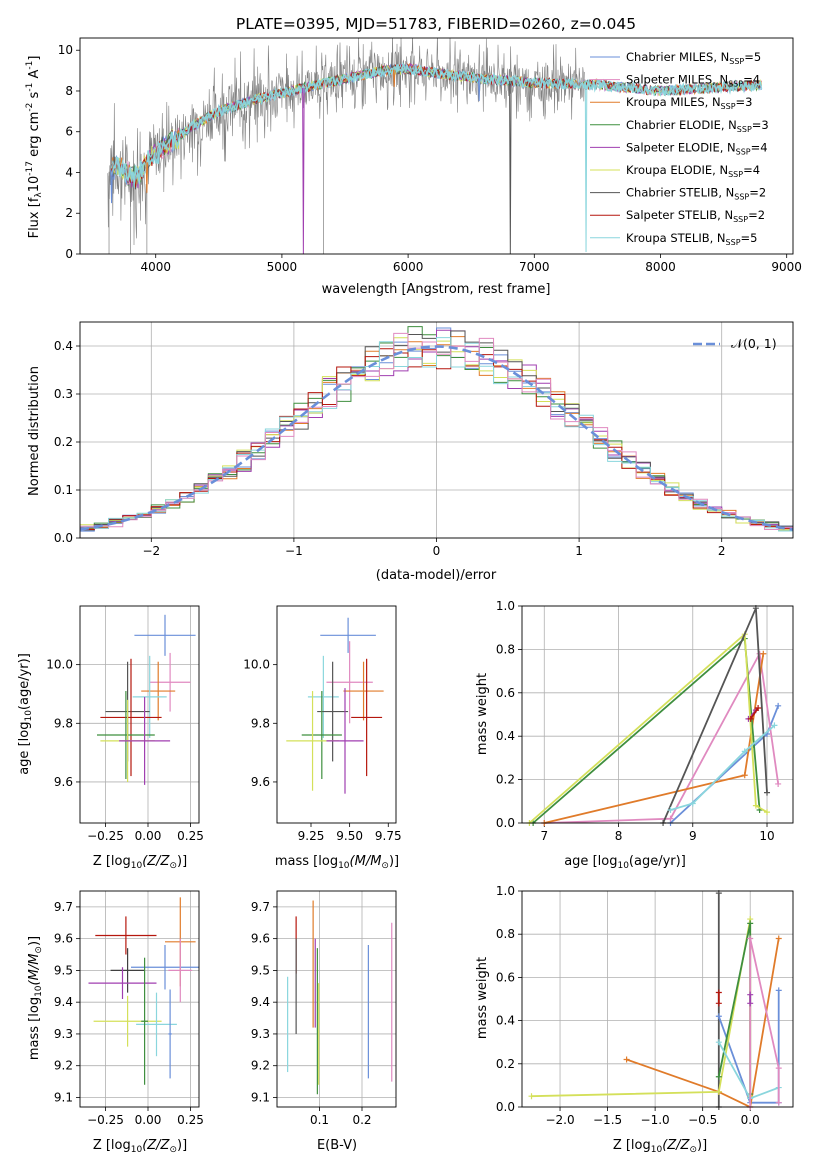 The height and width of the screenshot is (1170, 819). I want to click on y-tick-label: 8, so click(69, 91).